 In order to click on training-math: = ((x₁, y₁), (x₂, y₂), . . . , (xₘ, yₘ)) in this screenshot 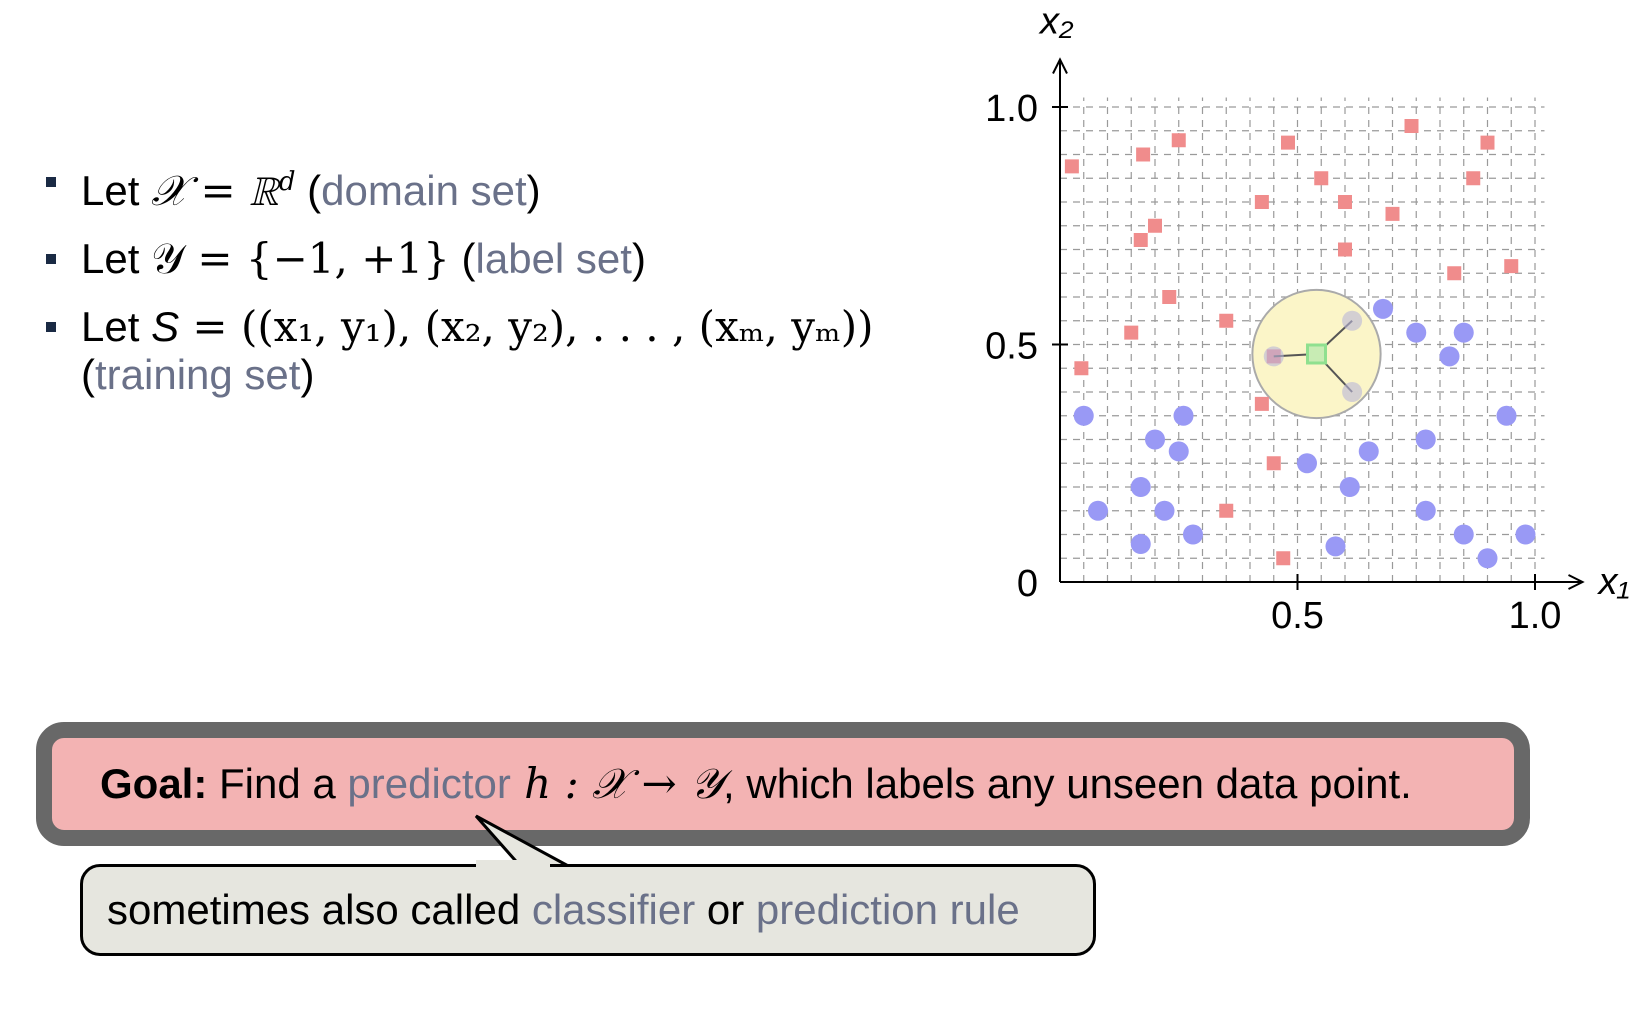, I will do `click(526, 326)`.